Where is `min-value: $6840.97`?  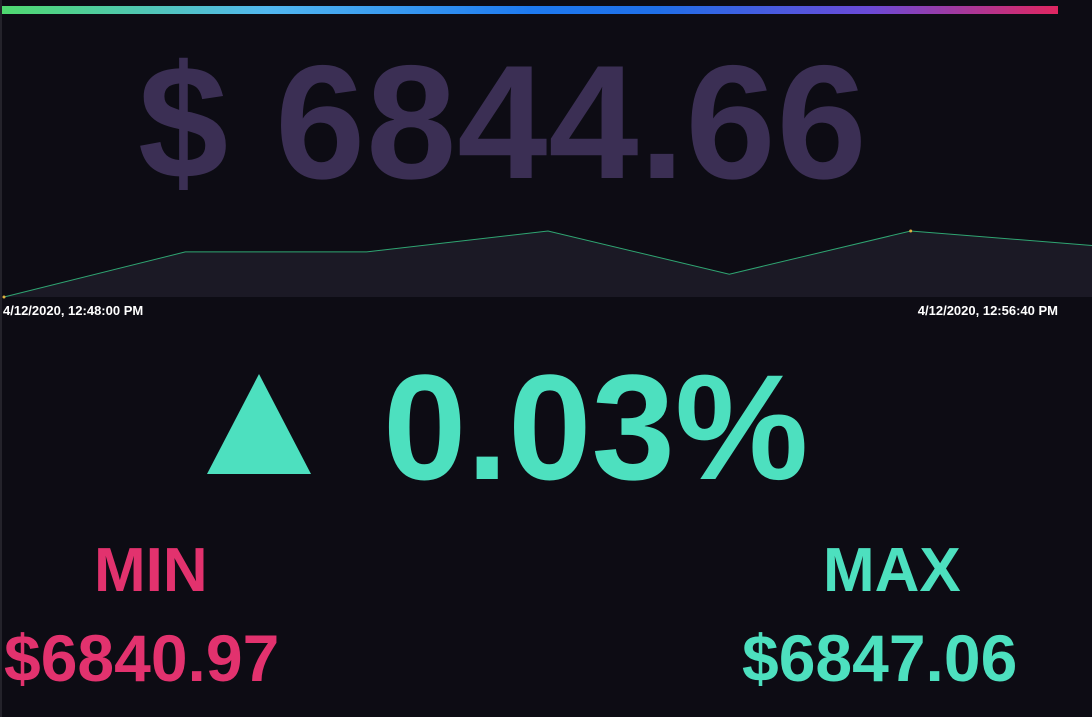 min-value: $6840.97 is located at coordinates (142, 658).